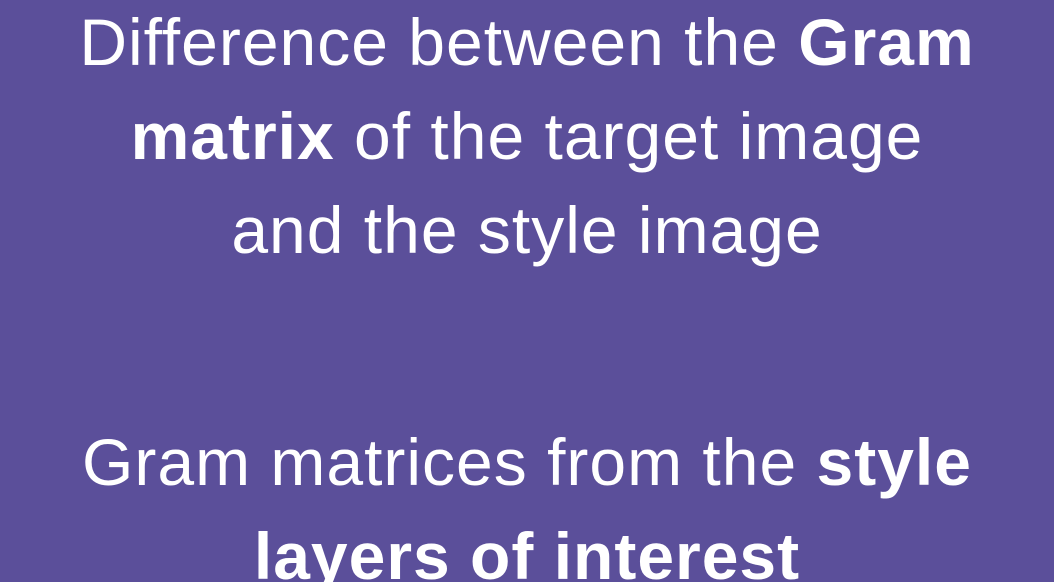 The image size is (1054, 582). What do you see at coordinates (232, 136) in the screenshot?
I see `block1-line2-bold-text: matrix` at bounding box center [232, 136].